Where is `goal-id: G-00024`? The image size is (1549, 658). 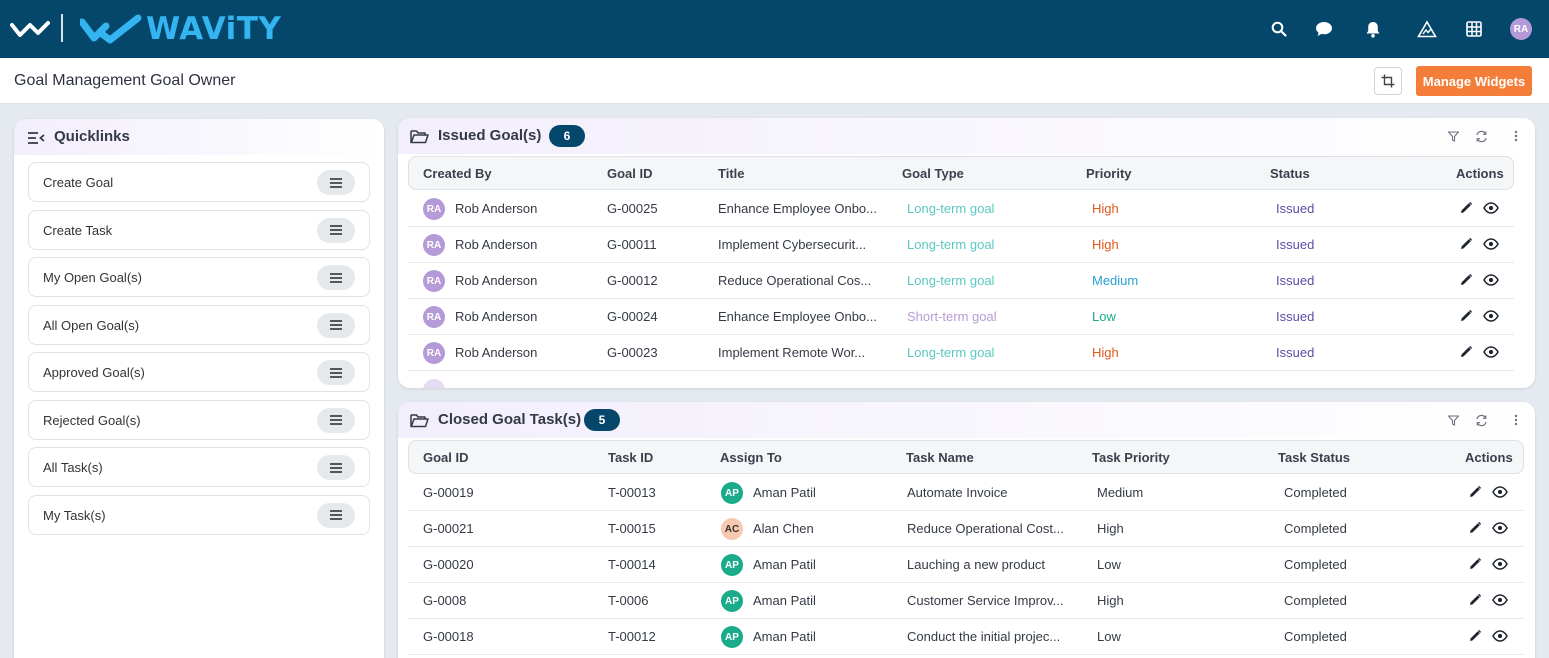
goal-id: G-00024 is located at coordinates (632, 316).